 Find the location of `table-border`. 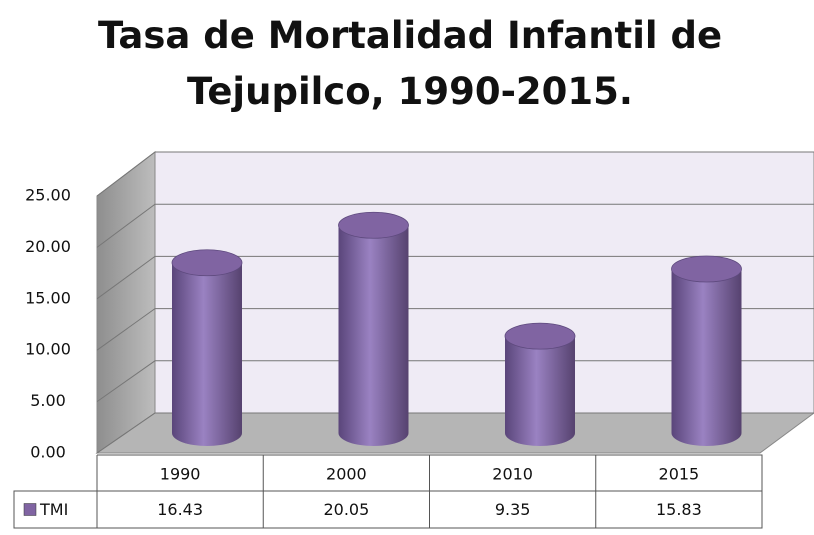

table-border is located at coordinates (388, 491).